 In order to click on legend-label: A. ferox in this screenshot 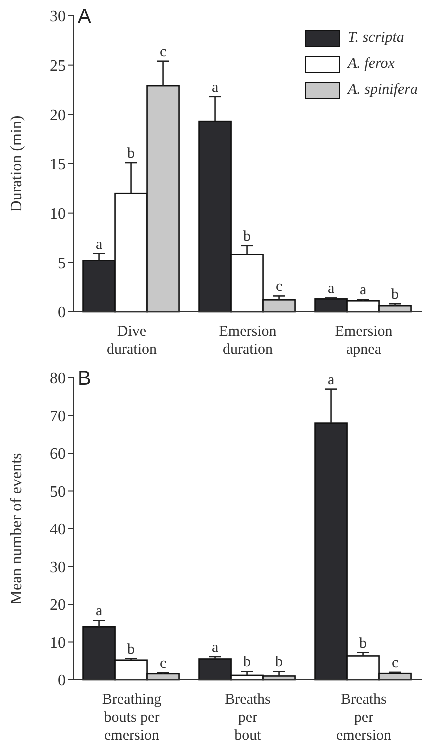, I will do `click(371, 64)`.